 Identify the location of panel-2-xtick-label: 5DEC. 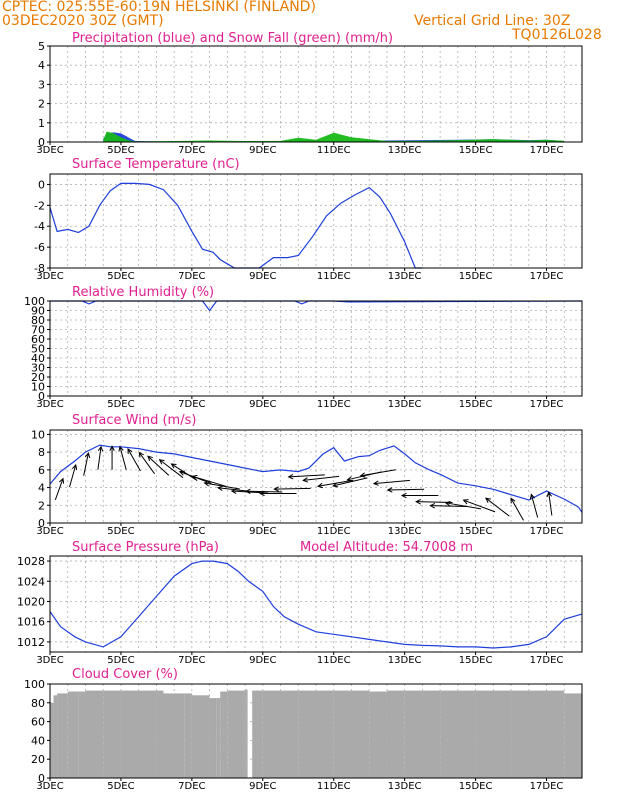
(120, 404).